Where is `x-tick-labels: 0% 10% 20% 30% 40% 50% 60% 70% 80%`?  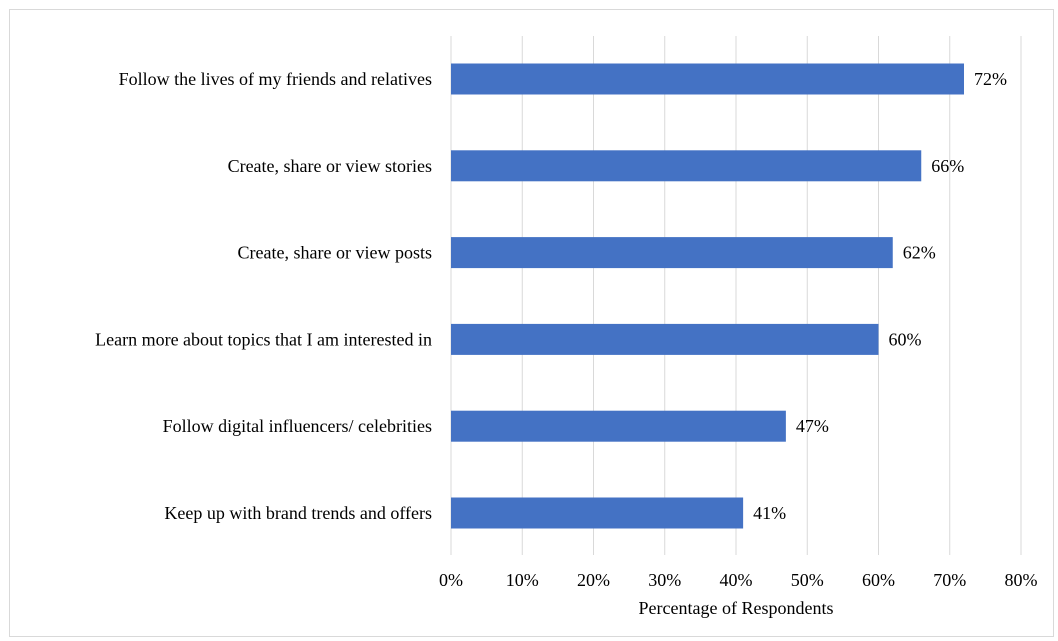
x-tick-labels: 0% 10% 20% 30% 40% 50% 60% 70% 80% is located at coordinates (738, 580).